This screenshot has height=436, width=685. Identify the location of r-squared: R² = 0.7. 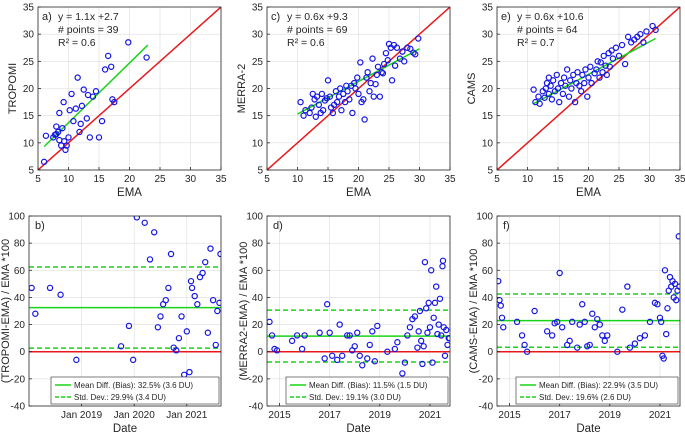
(536, 43).